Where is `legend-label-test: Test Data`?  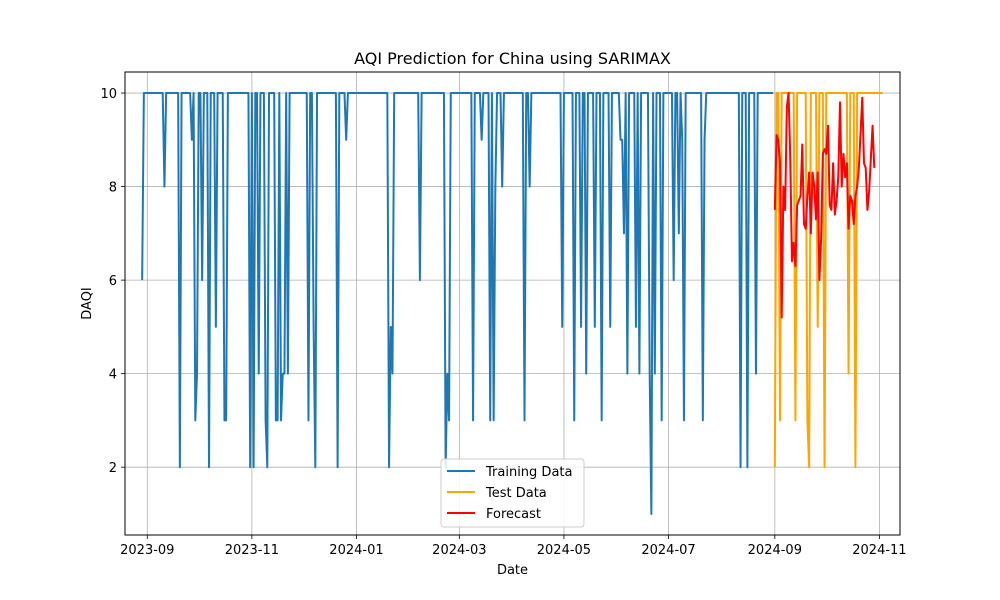
legend-label-test: Test Data is located at coordinates (516, 493).